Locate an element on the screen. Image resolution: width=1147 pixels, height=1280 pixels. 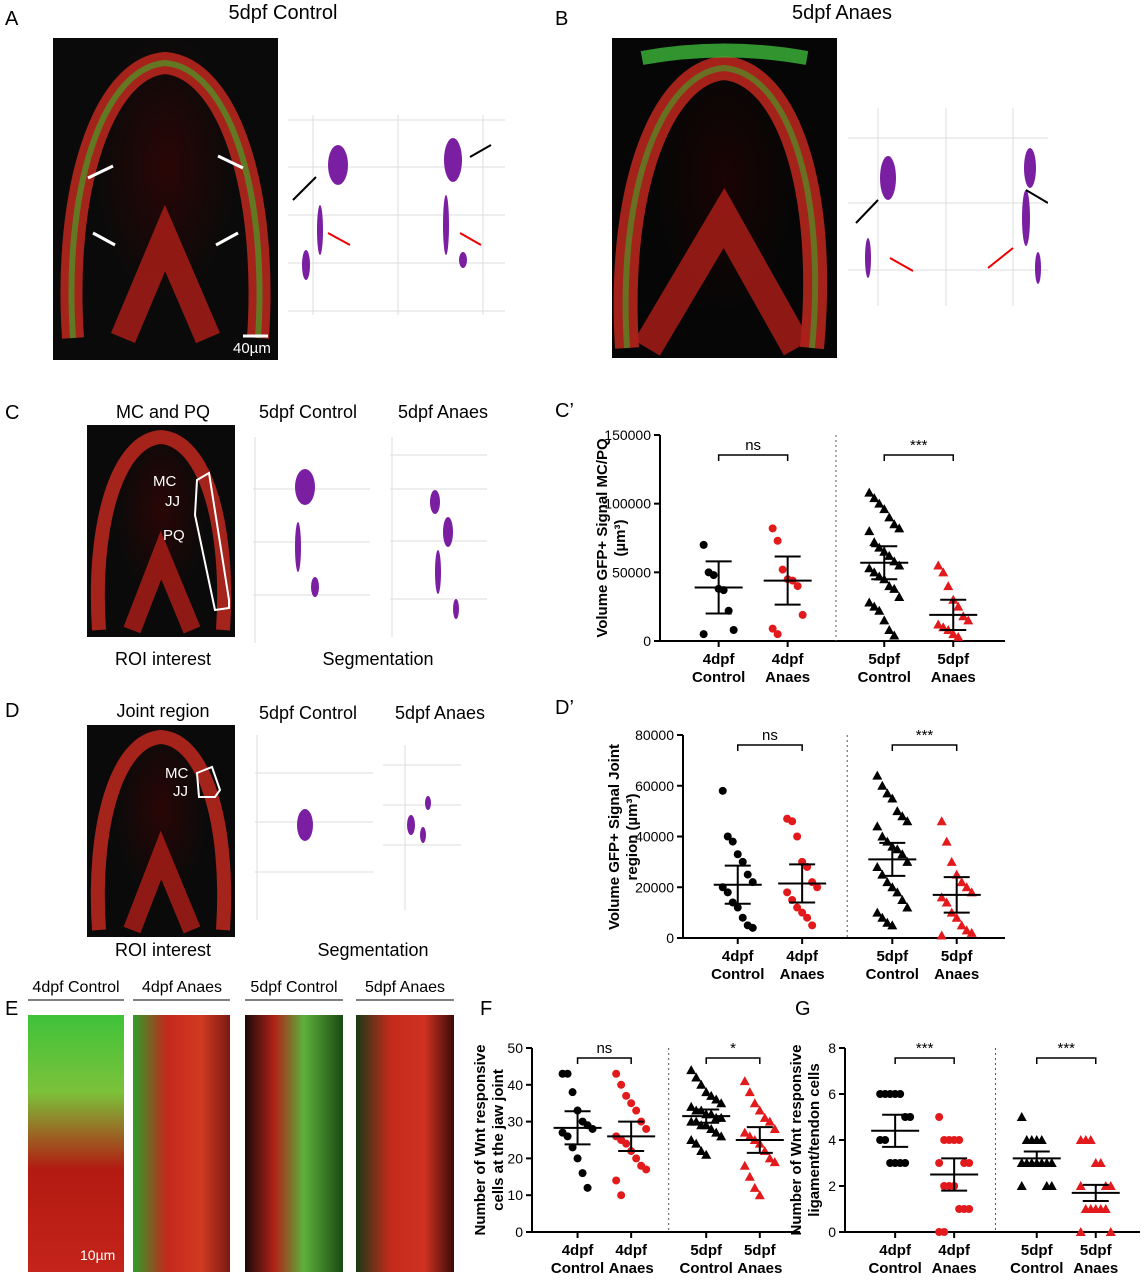
region-label: PQ is located at coordinates (174, 535).